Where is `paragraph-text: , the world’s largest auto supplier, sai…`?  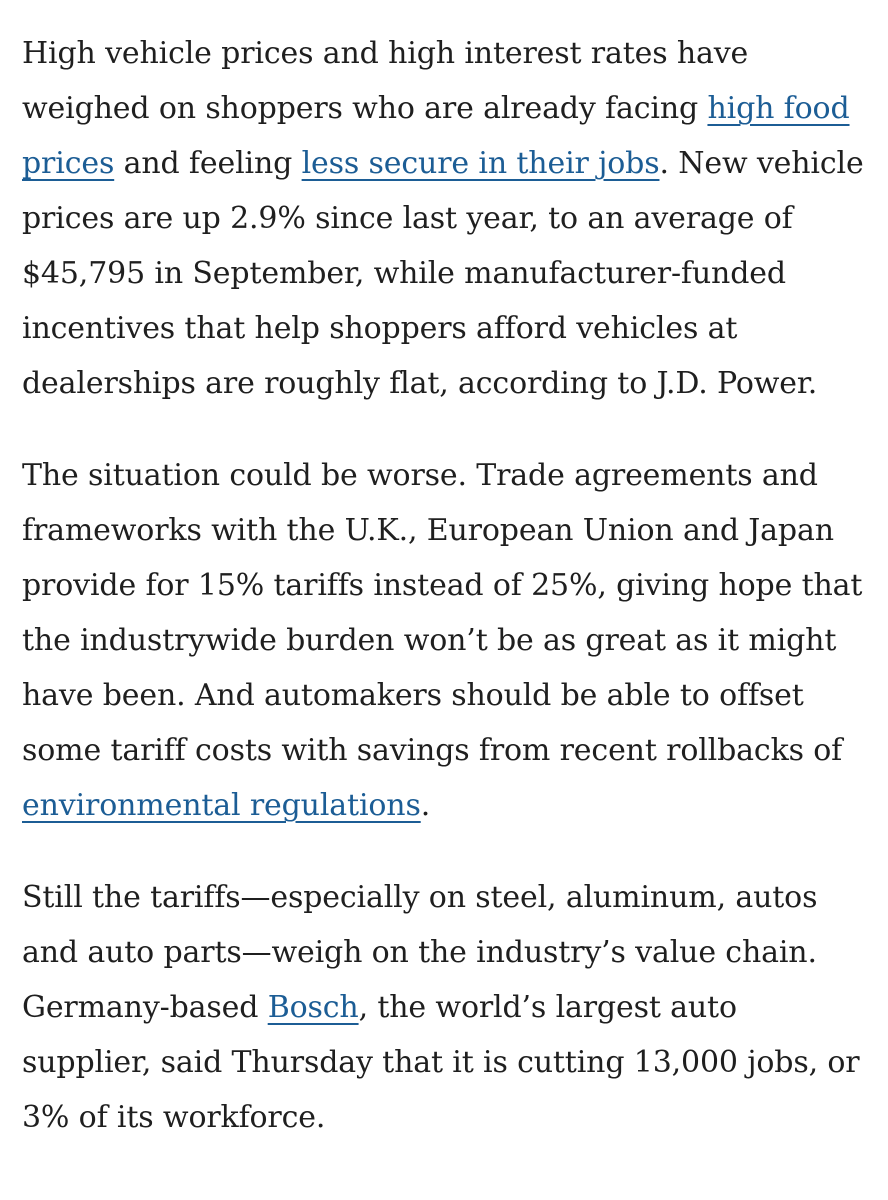
paragraph-text: , the world’s largest auto supplier, sai… is located at coordinates (441, 1062).